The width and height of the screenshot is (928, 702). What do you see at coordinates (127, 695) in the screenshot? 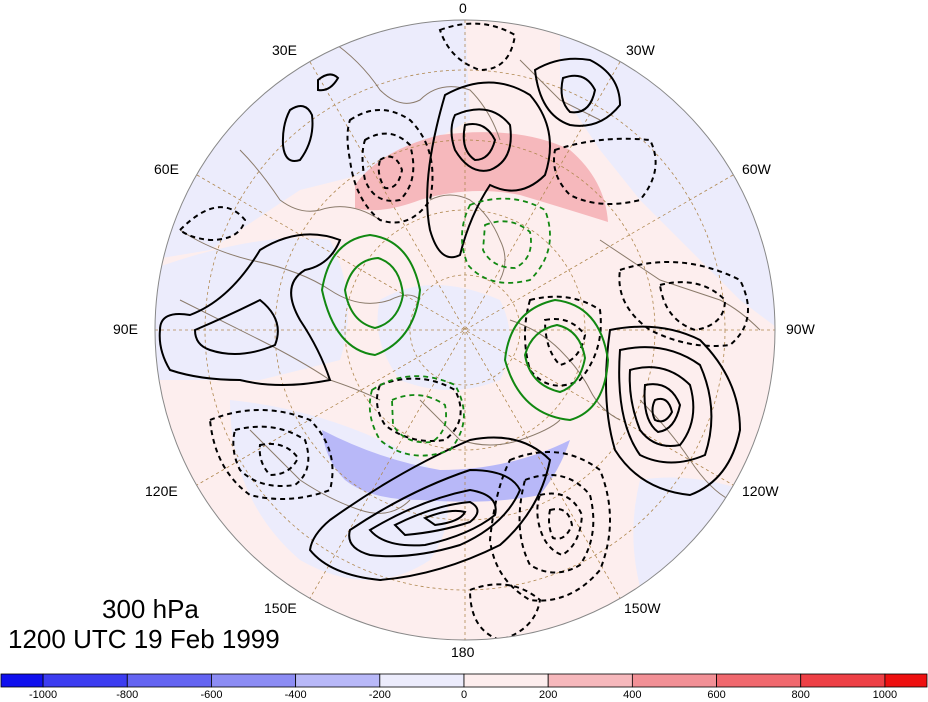
I see `colorbar-tick-label: -800` at bounding box center [127, 695].